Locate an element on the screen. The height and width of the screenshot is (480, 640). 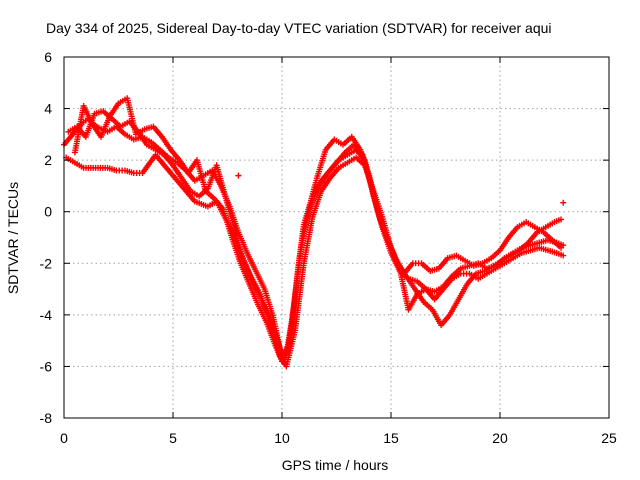
x-tick-label: 10 is located at coordinates (282, 438).